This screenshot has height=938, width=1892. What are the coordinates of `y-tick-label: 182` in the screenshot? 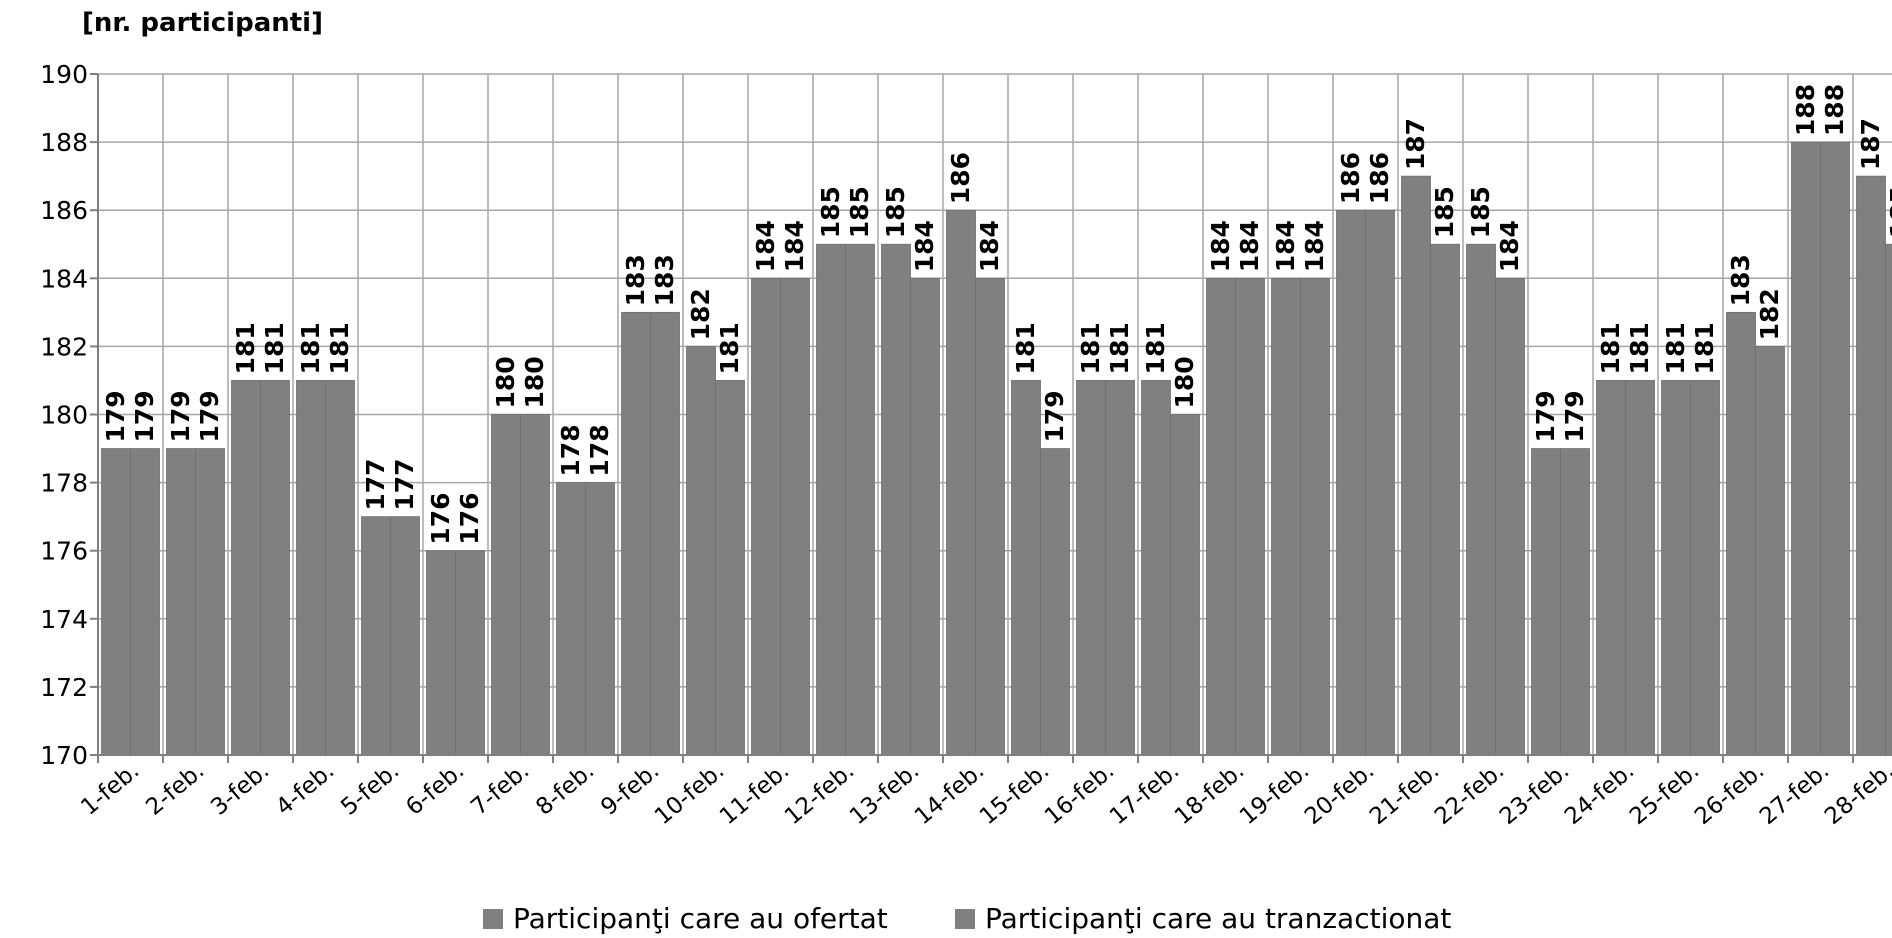 It's located at (64, 346).